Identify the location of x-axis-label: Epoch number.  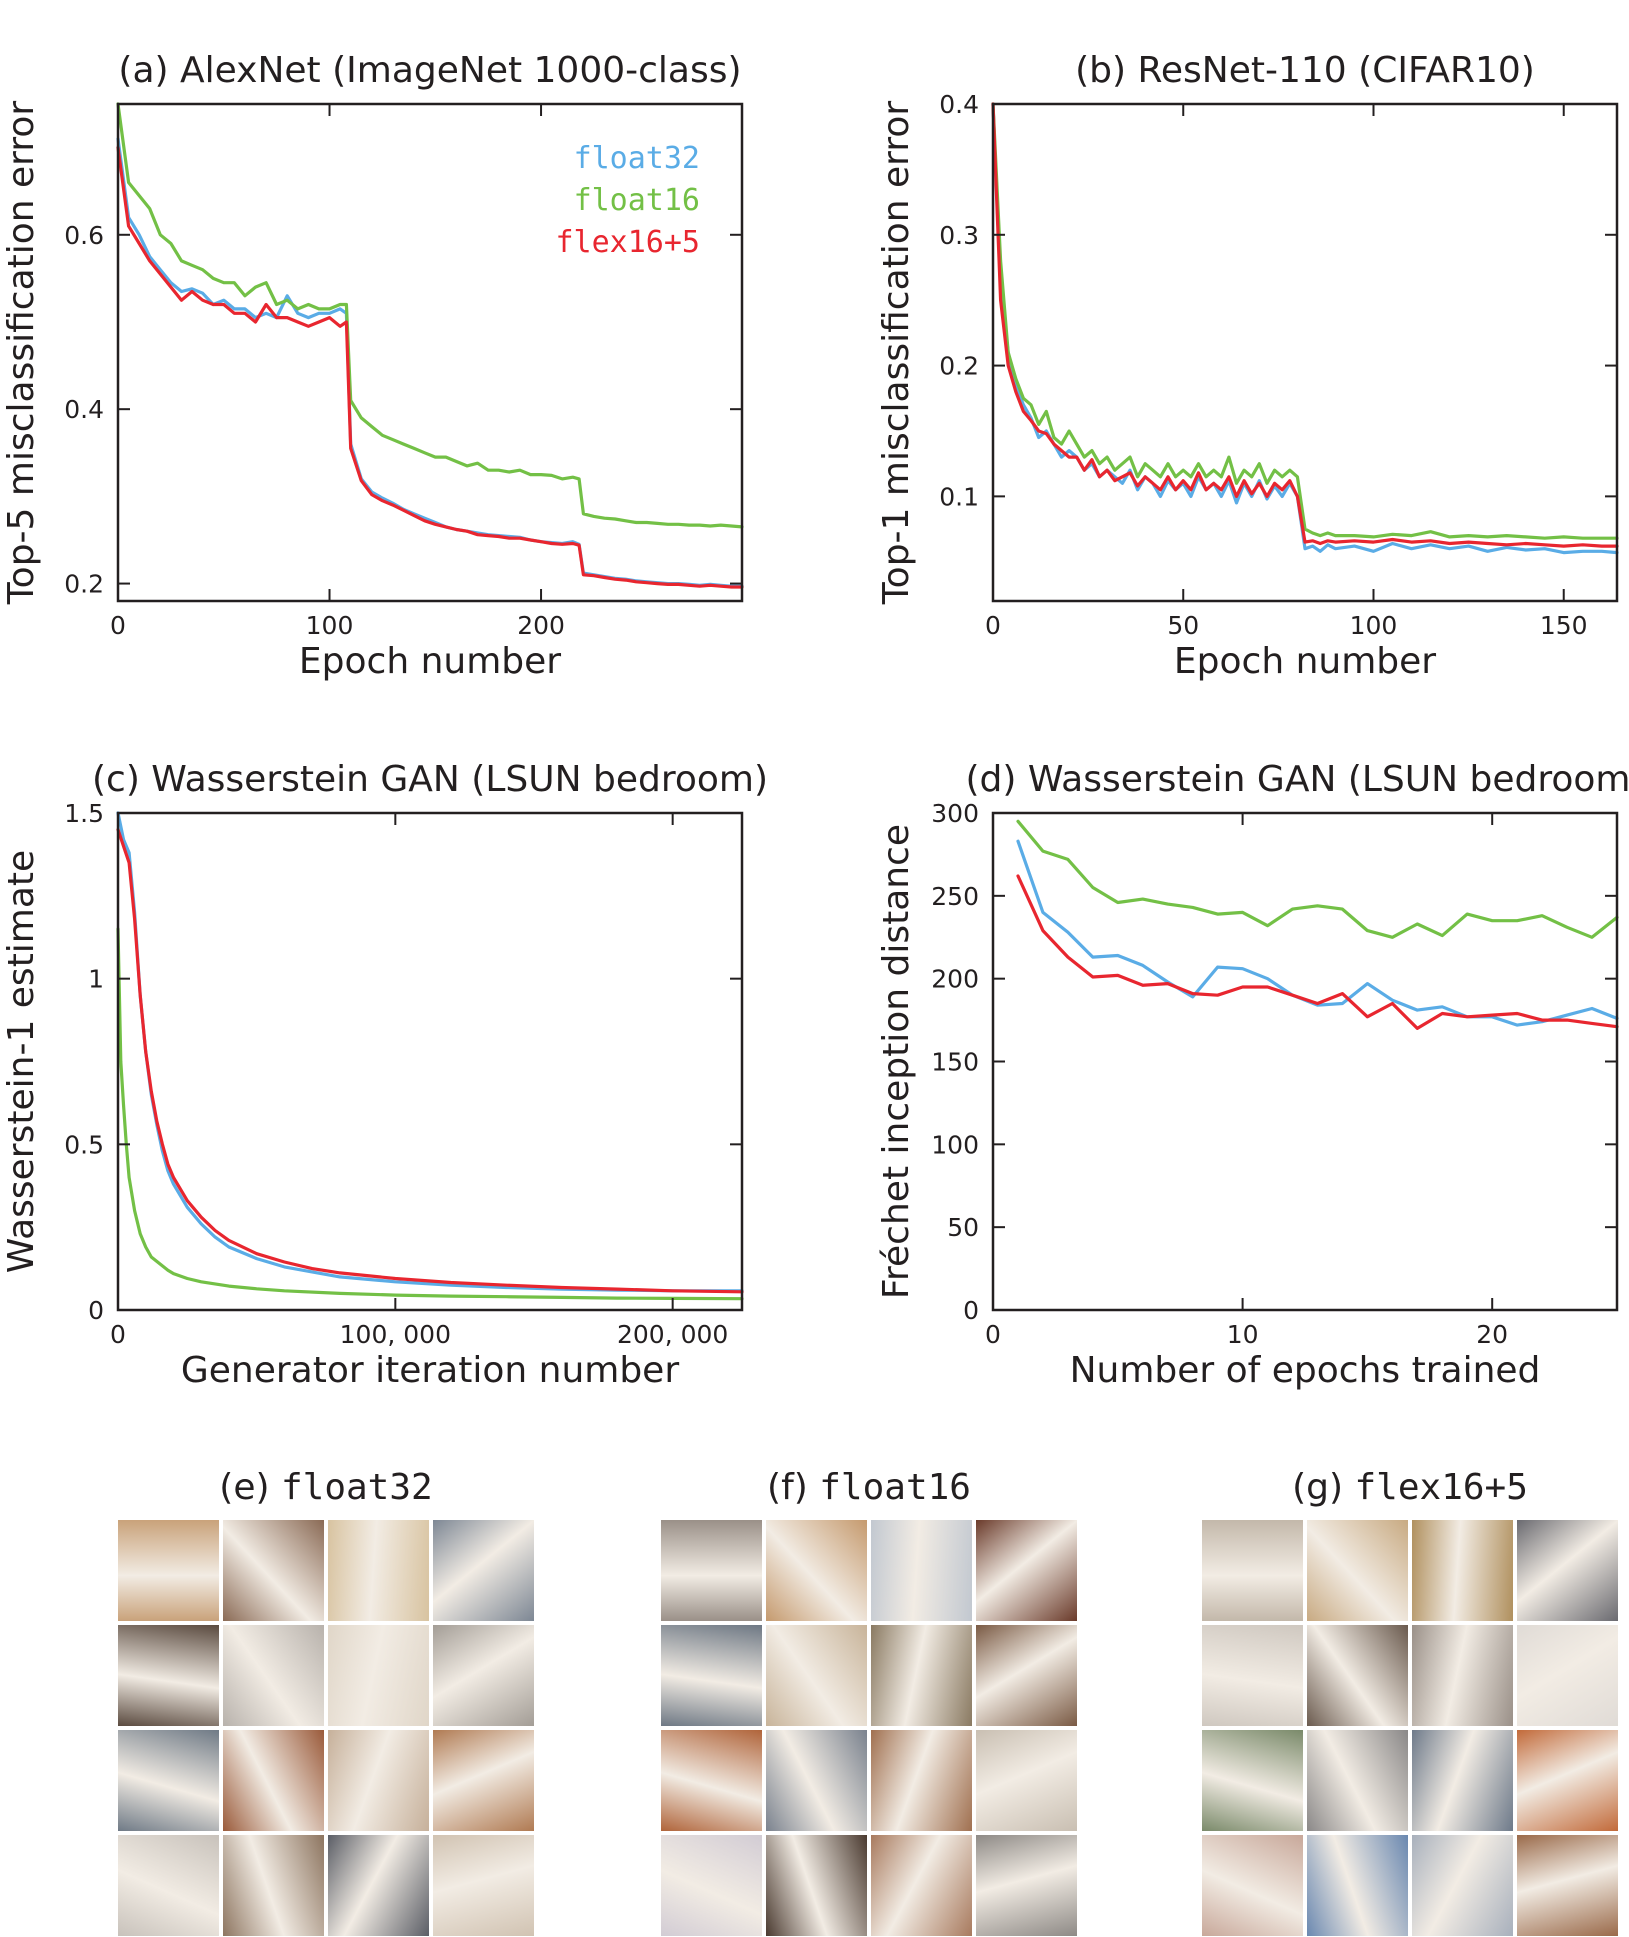
(430, 661).